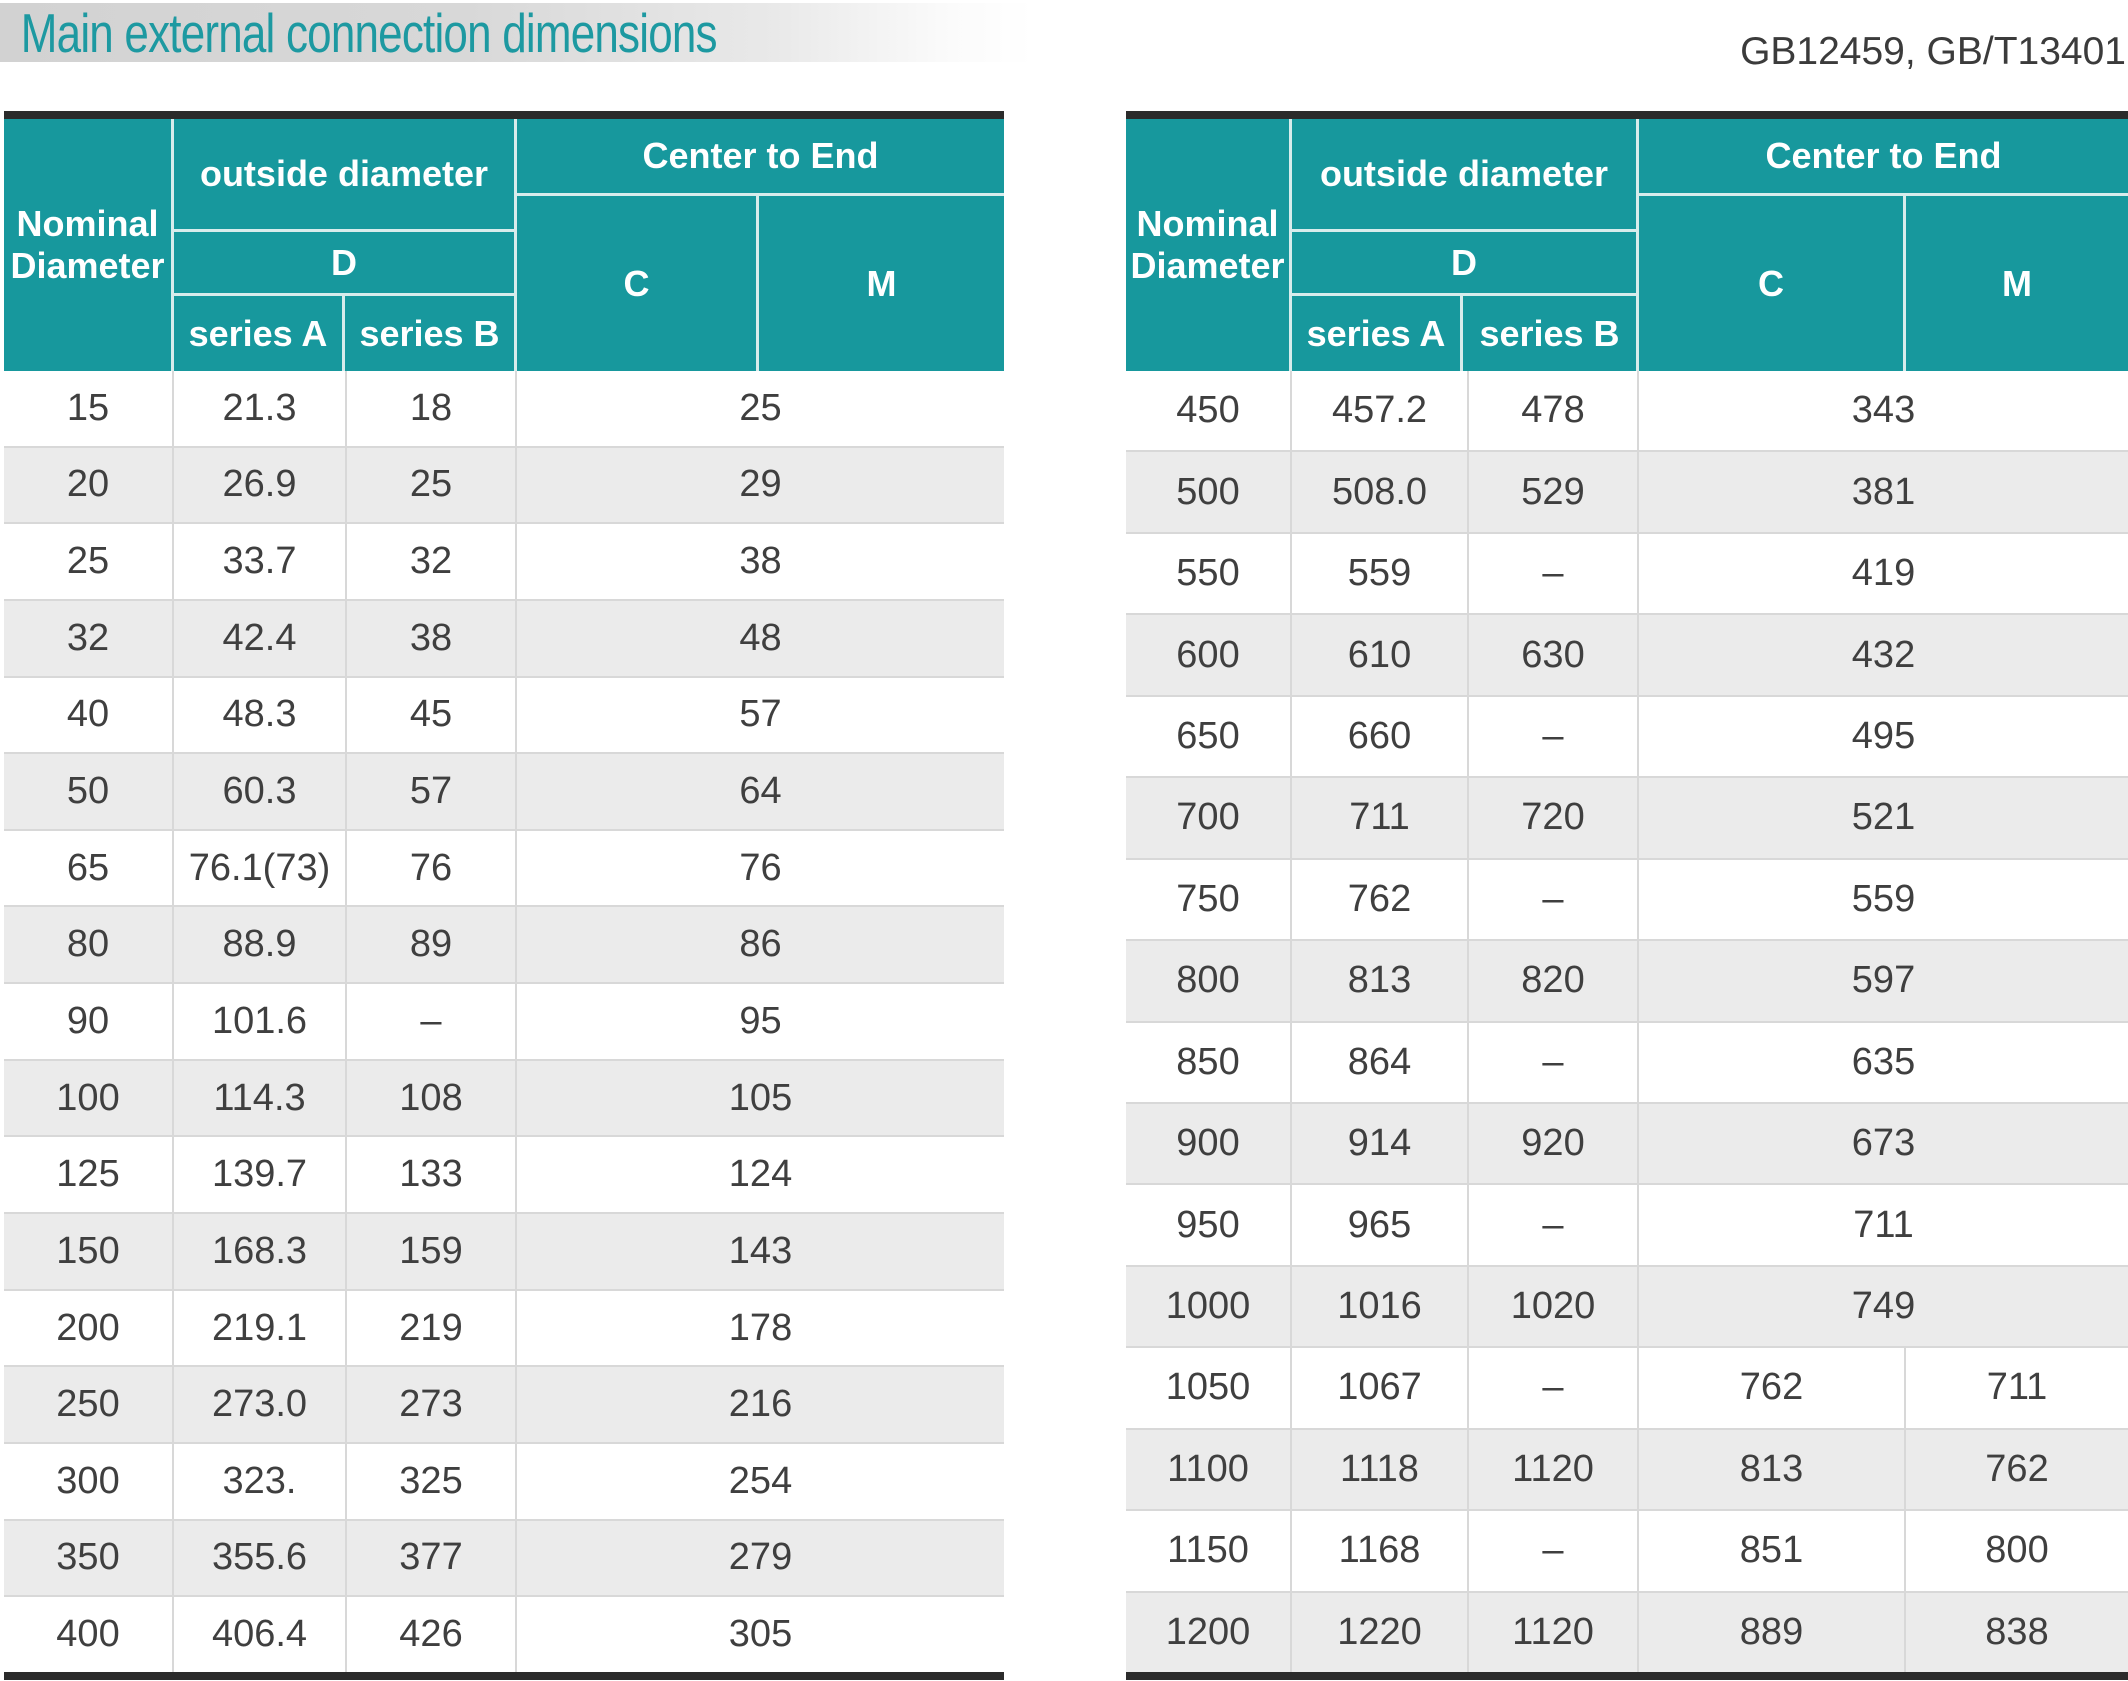 The width and height of the screenshot is (2128, 1681). What do you see at coordinates (760, 1557) in the screenshot?
I see `cell-center-to-end: 279` at bounding box center [760, 1557].